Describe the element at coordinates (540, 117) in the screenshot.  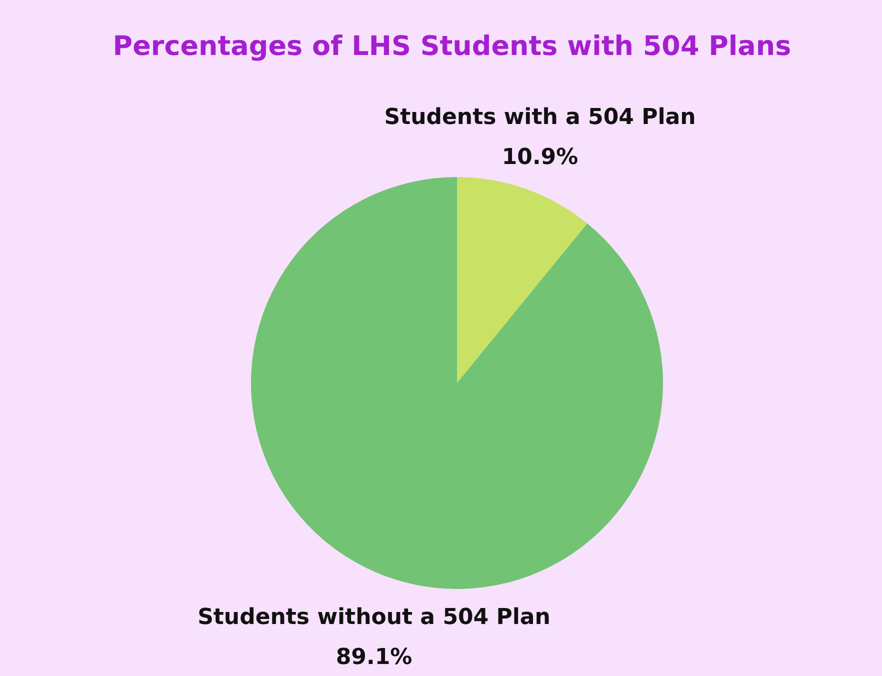
I see `slice-label: Students with a 504 Plan` at that location.